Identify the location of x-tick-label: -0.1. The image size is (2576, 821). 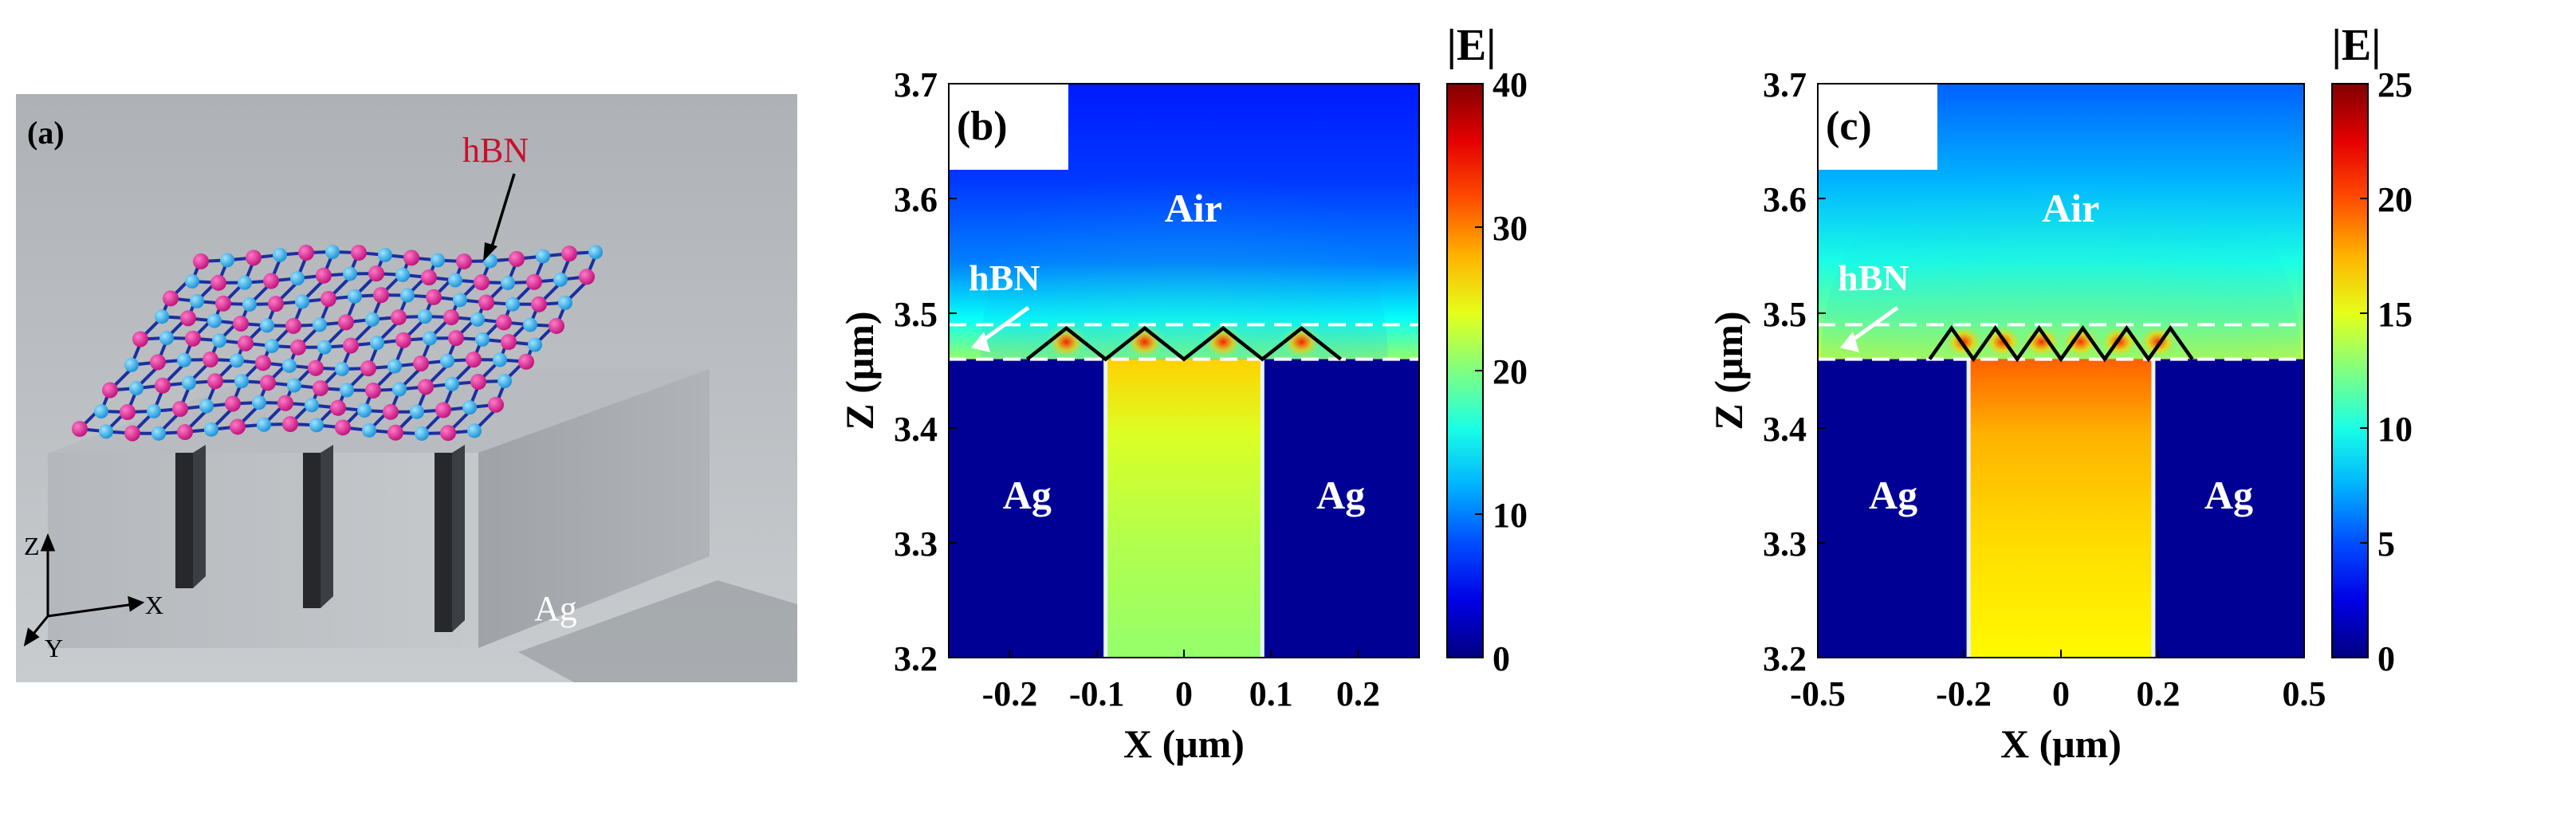
(1097, 693).